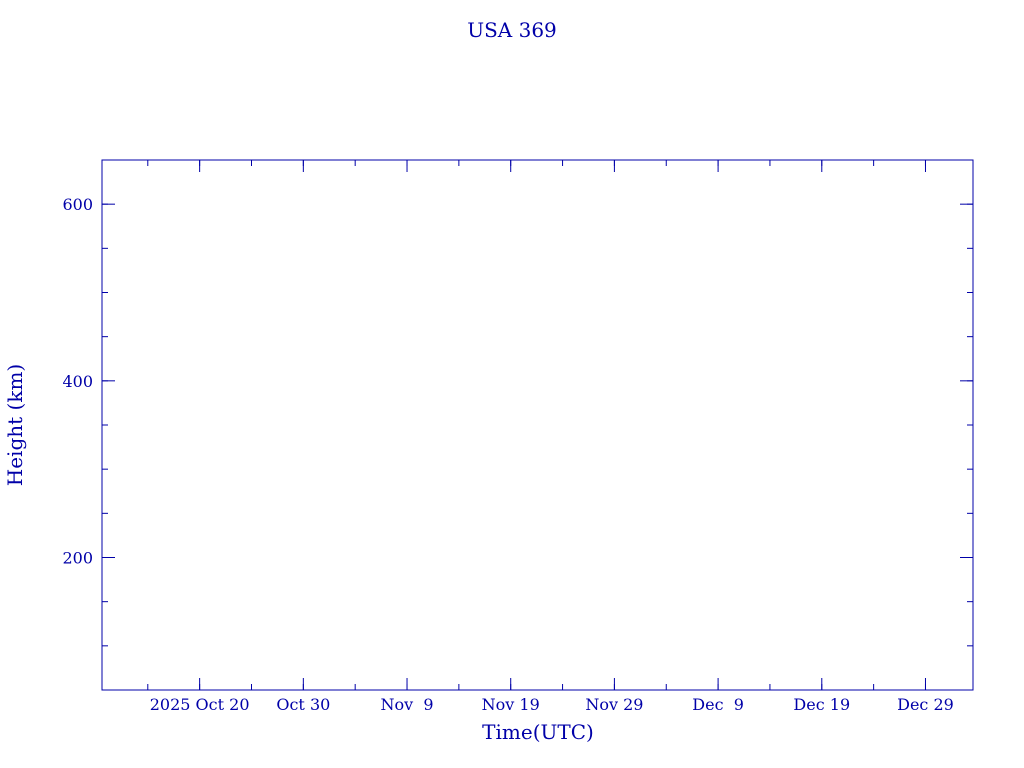 The width and height of the screenshot is (1024, 768). Describe the element at coordinates (407, 704) in the screenshot. I see `x-tick-label: Nov 9` at that location.